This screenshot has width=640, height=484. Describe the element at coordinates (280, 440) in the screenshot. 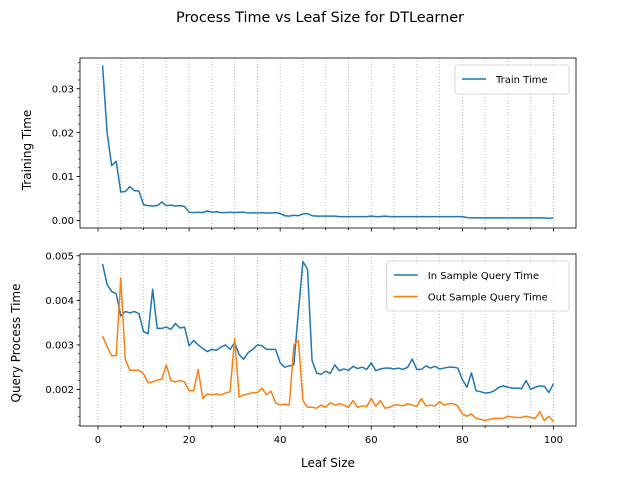

I see `bottom-x-tick-label: 40` at that location.